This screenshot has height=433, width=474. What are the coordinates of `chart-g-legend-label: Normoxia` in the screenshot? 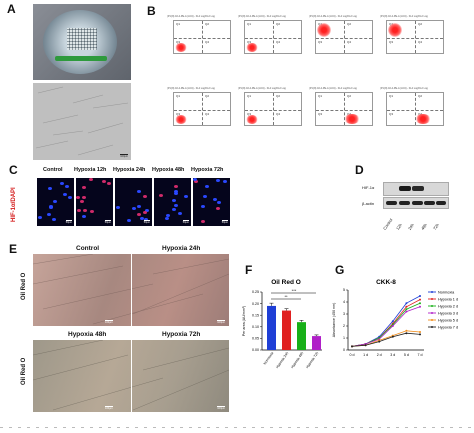 It's located at (446, 292).